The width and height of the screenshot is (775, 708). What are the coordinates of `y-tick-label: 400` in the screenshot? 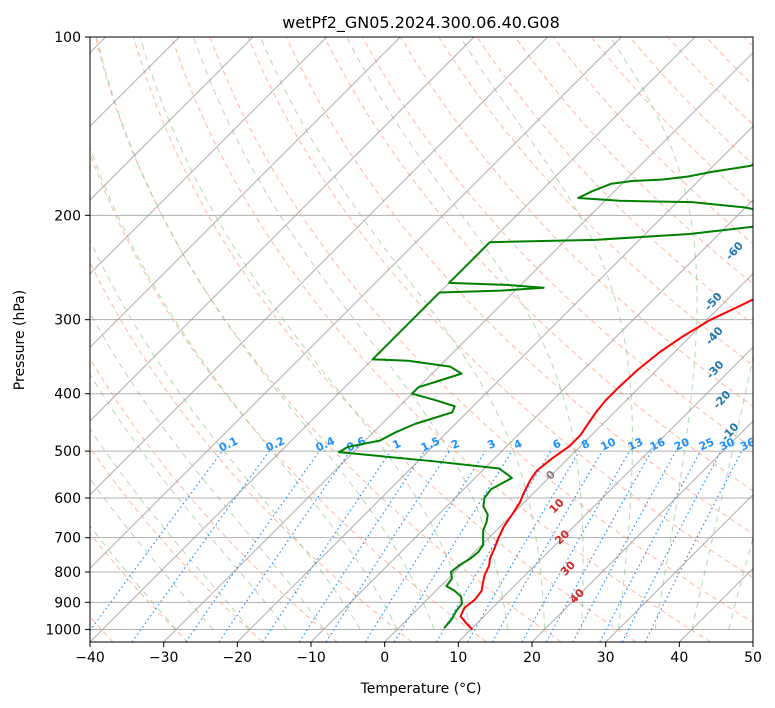 It's located at (67, 395).